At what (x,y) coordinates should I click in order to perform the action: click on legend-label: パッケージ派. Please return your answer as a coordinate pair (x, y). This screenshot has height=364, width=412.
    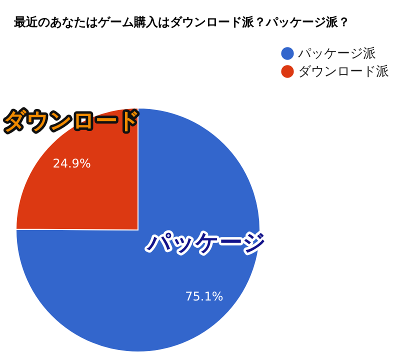
    Looking at the image, I should click on (336, 54).